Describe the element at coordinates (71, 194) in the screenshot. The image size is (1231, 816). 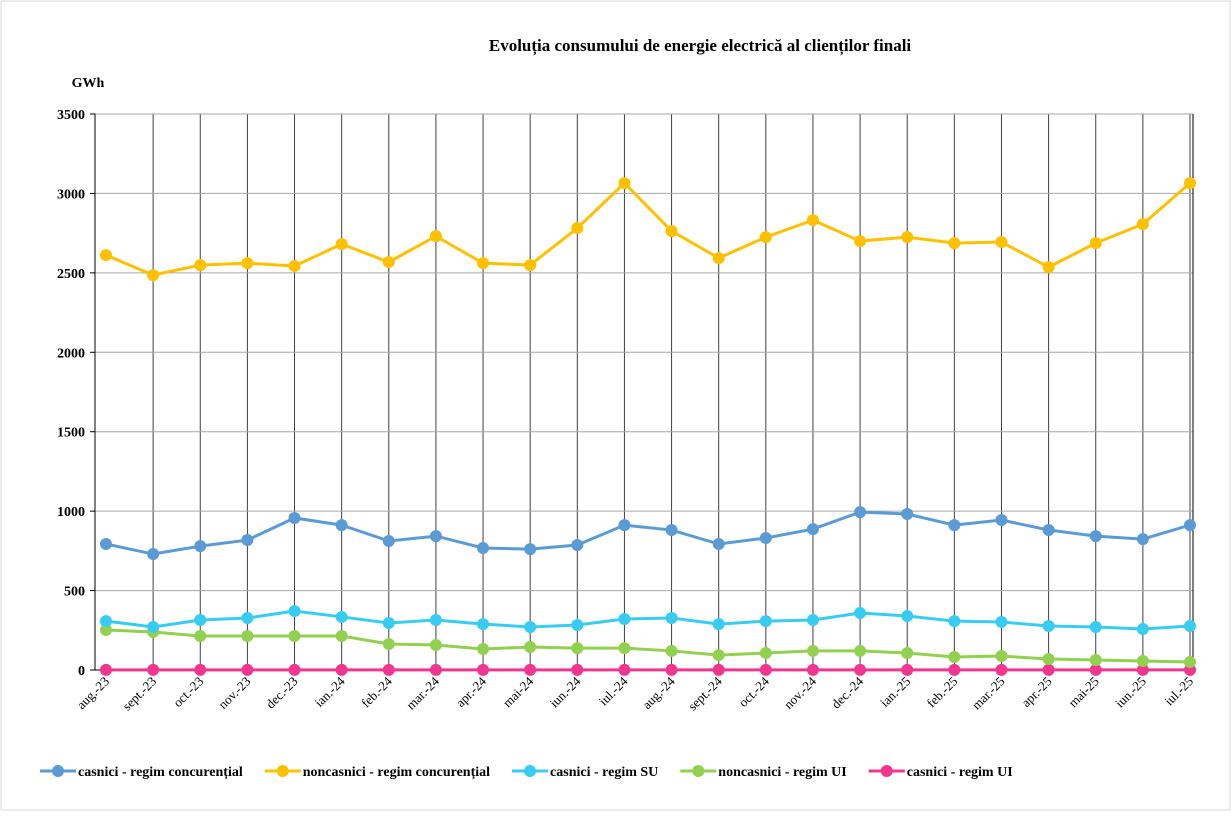
I see `y-tick-label: 3000` at that location.